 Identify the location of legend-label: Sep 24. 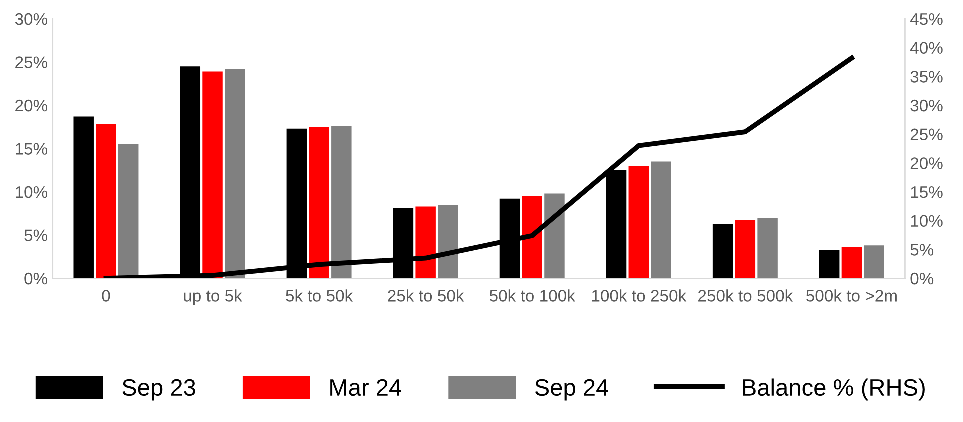
(571, 390).